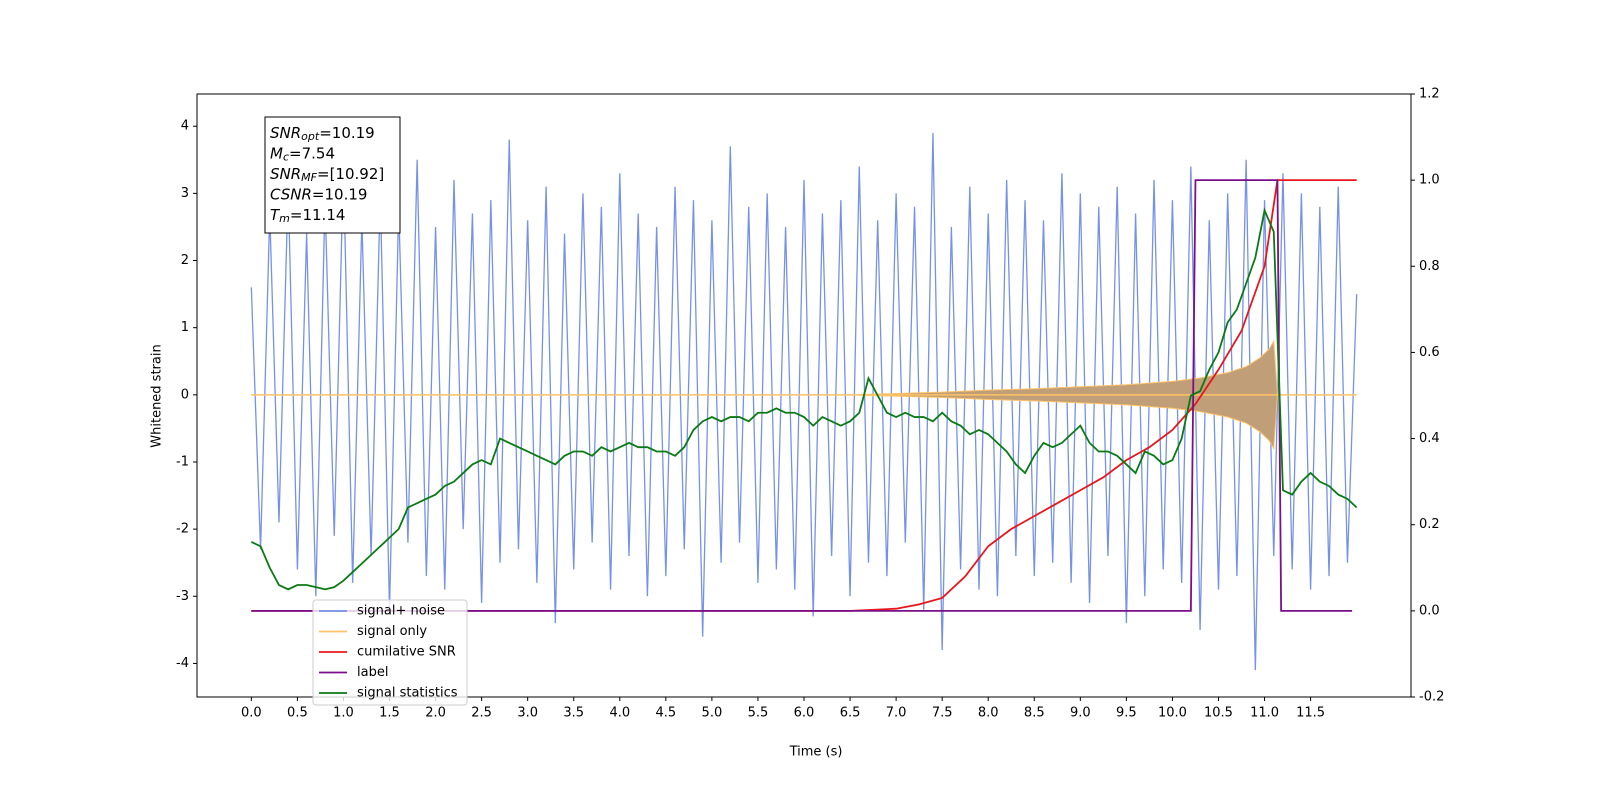 The height and width of the screenshot is (804, 1600). Describe the element at coordinates (284, 218) in the screenshot. I see `annotation-sub: m` at that location.